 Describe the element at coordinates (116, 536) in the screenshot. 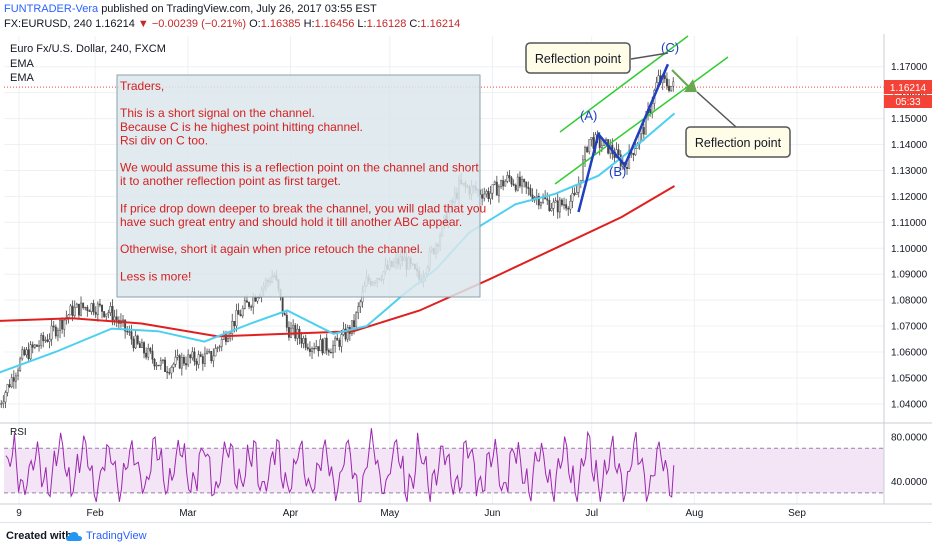

I see `footer-brand-link: TradingView` at that location.